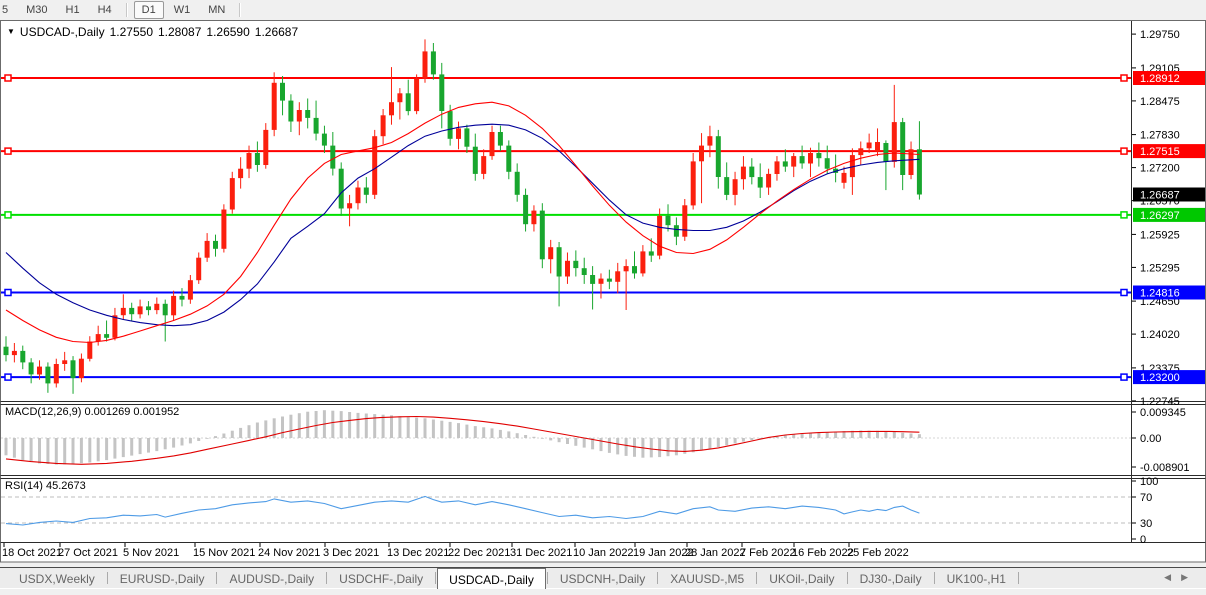 This screenshot has height=595, width=1206. I want to click on hline-price-tag-label: 1.27515, so click(1160, 152).